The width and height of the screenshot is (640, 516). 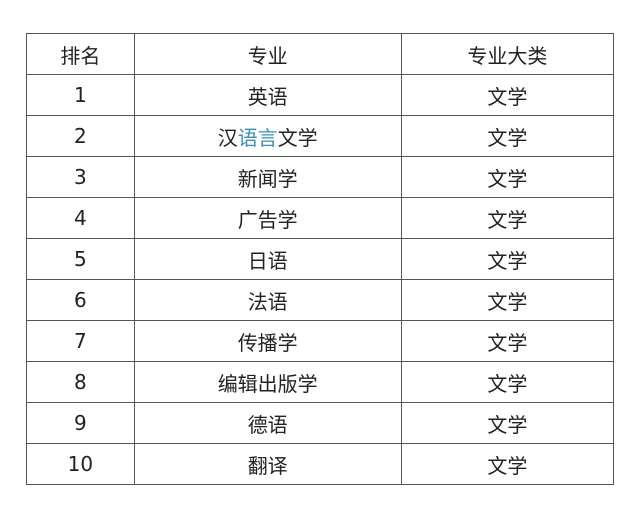 What do you see at coordinates (80, 423) in the screenshot?
I see `rank-cell: 9` at bounding box center [80, 423].